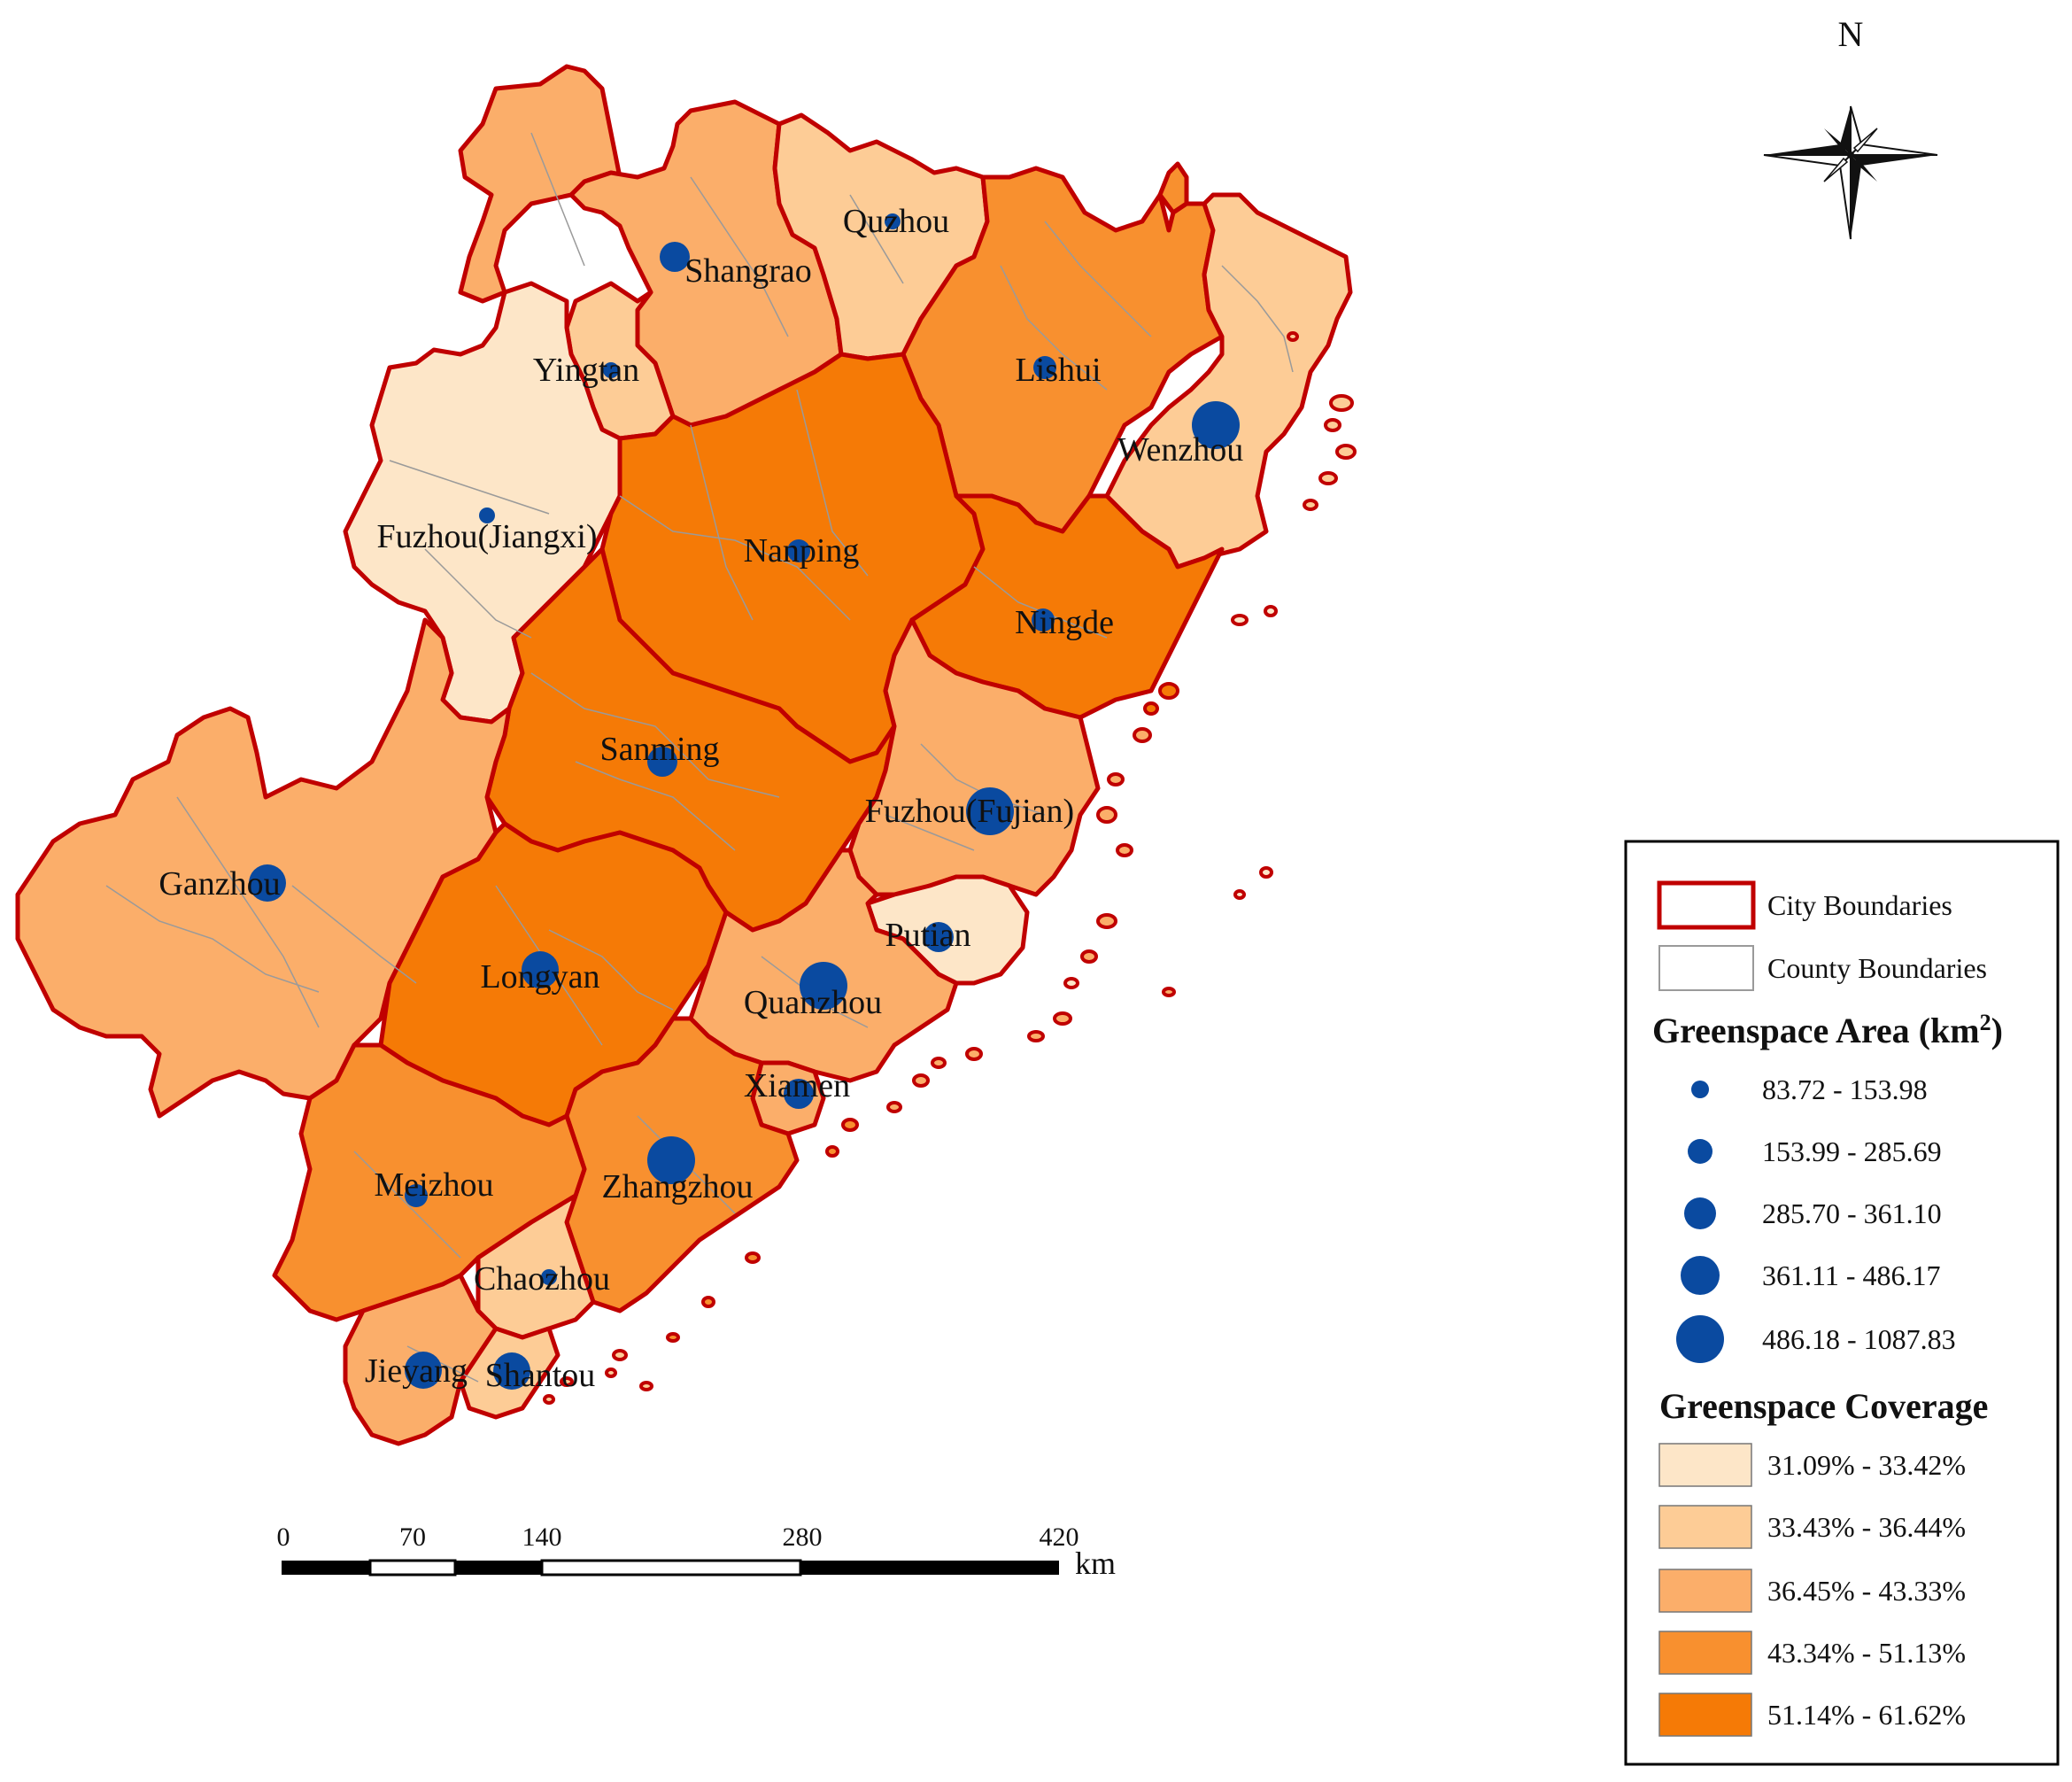 The height and width of the screenshot is (1782, 2072). Describe the element at coordinates (662, 762) in the screenshot. I see `area-dot-sanming` at that location.